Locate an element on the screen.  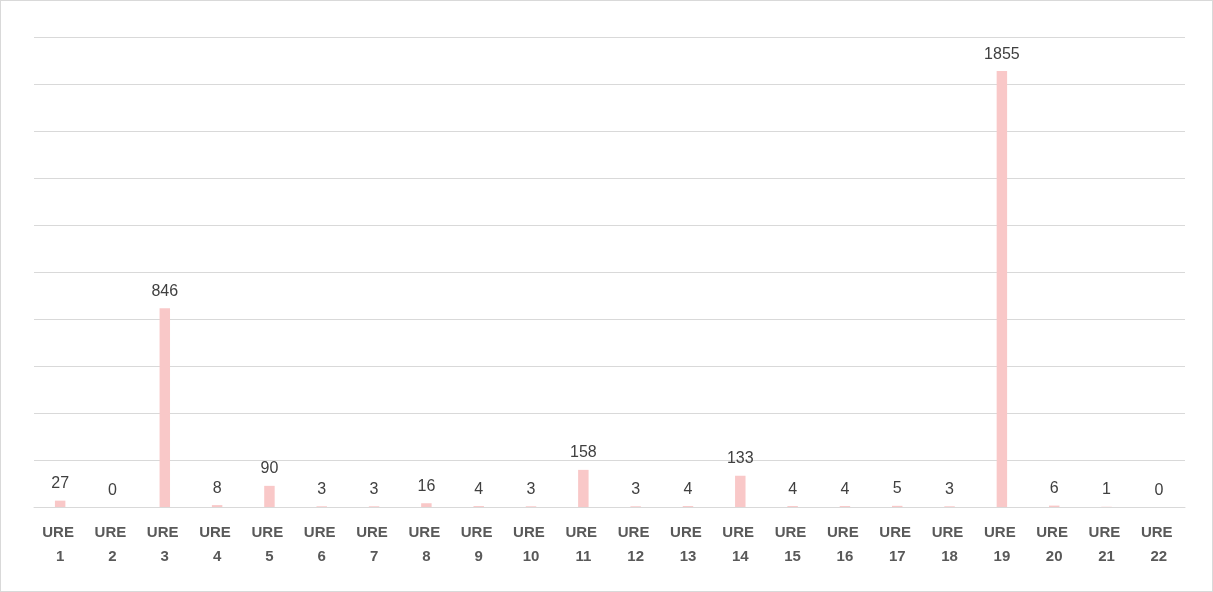
x-tick-label: URE 13 is located at coordinates (688, 543).